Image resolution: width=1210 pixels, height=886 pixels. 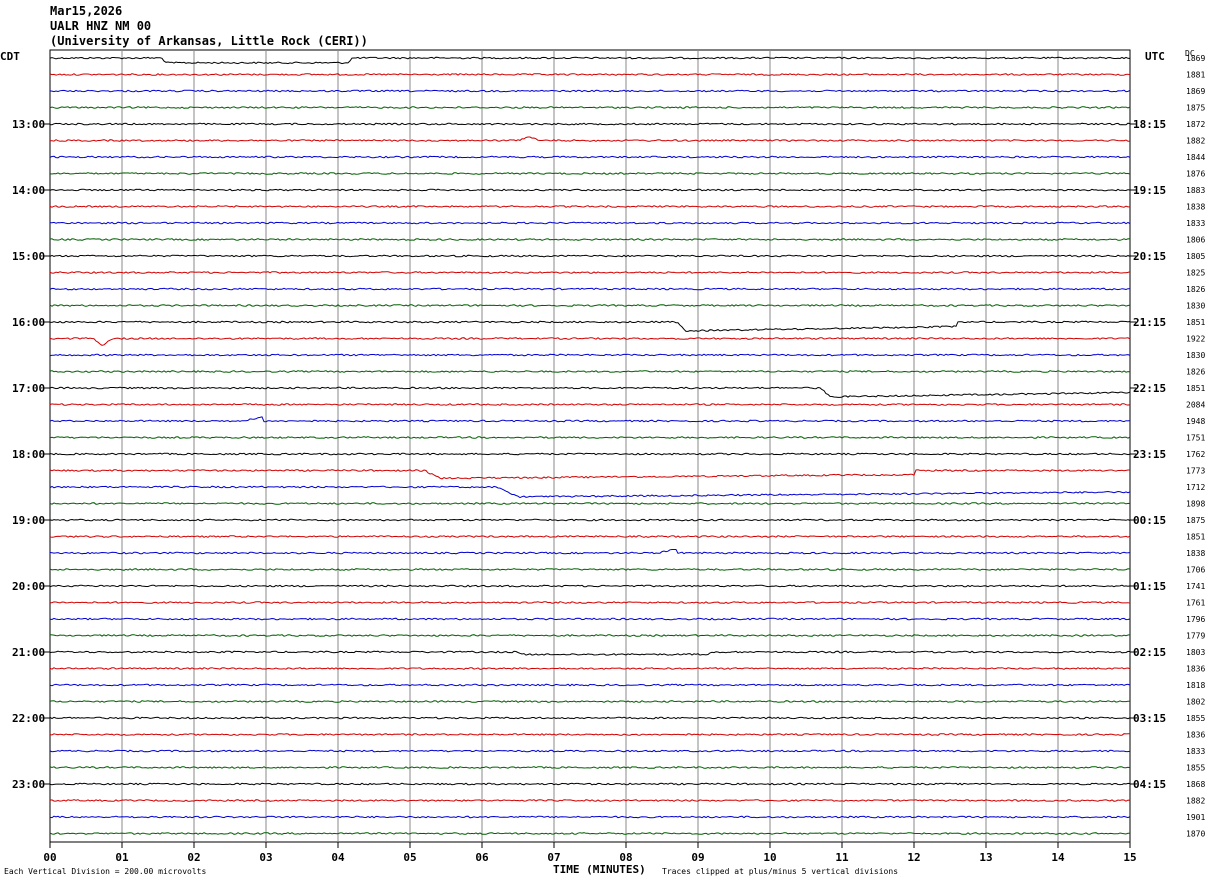 What do you see at coordinates (1149, 322) in the screenshot?
I see `hour-label-right: 21:15` at bounding box center [1149, 322].